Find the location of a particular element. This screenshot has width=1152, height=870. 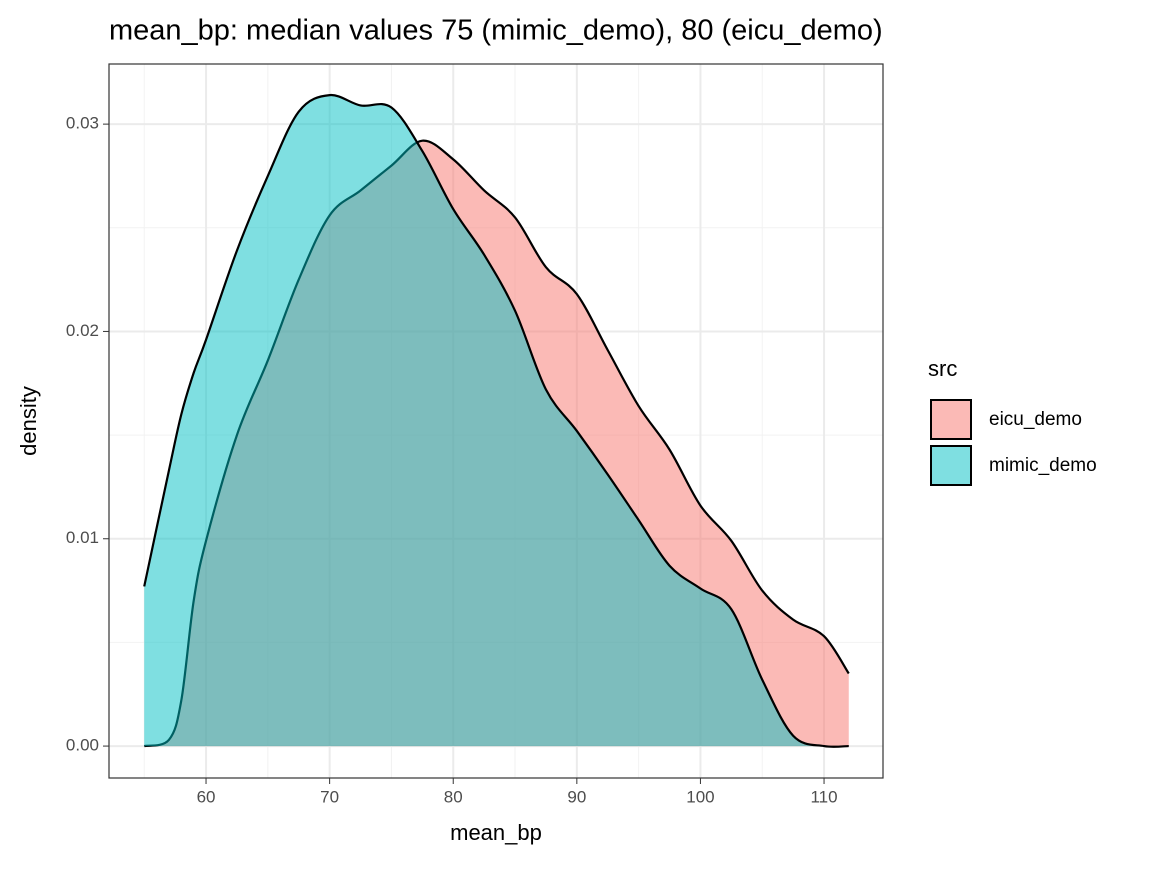

x-tick-label: 100 is located at coordinates (700, 796).